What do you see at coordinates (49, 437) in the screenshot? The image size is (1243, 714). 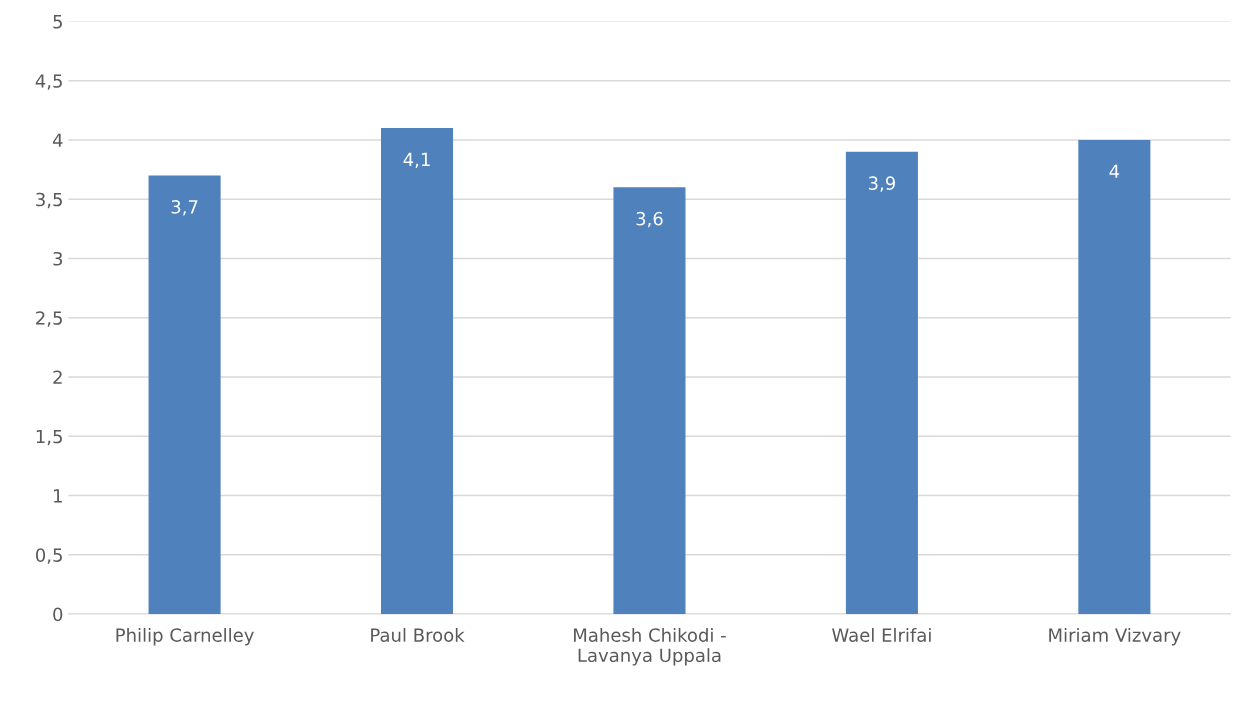 I see `y-tick-label: 1,5` at bounding box center [49, 437].